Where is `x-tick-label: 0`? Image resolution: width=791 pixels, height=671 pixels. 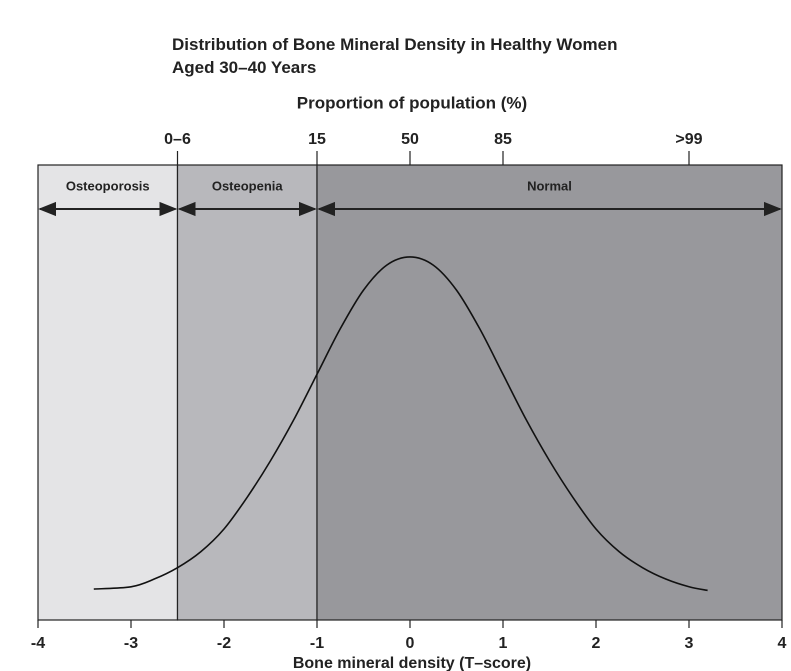 x-tick-label: 0 is located at coordinates (410, 643).